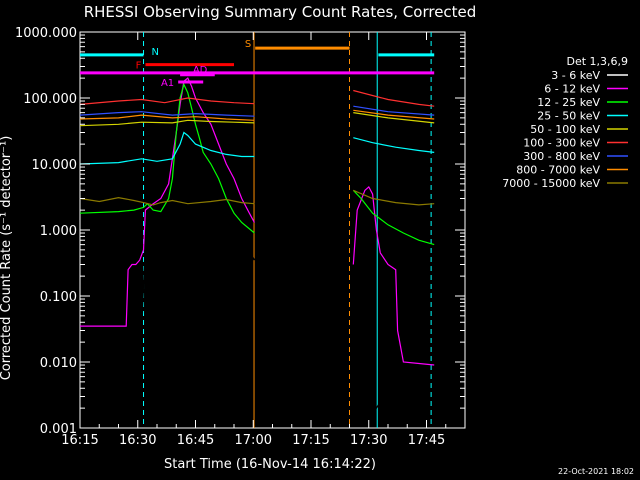 The width and height of the screenshot is (640, 480). Describe the element at coordinates (558, 170) in the screenshot. I see `legend-label-7: 800 - 7000 keV` at that location.